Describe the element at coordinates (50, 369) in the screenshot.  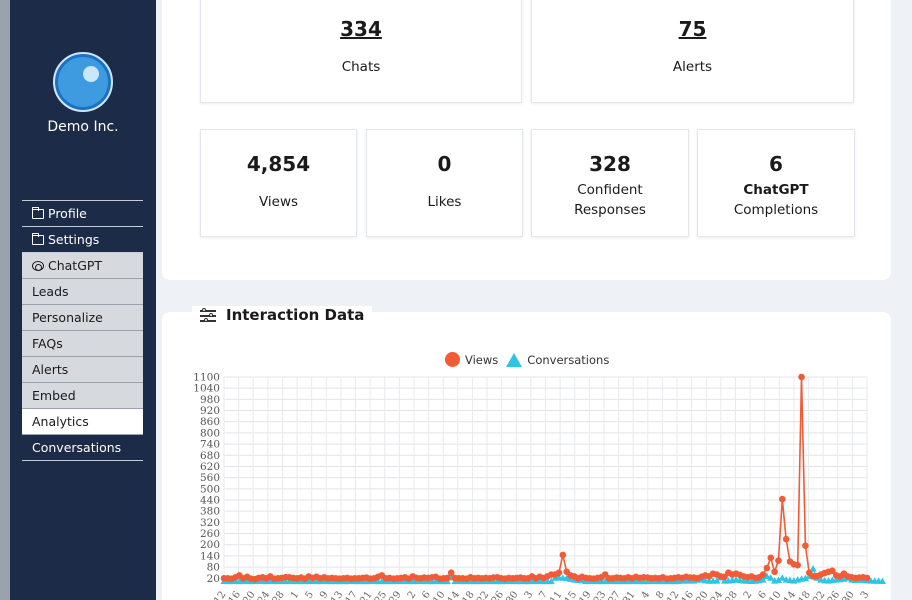
I see `sidebar-item-label: Alerts` at that location.